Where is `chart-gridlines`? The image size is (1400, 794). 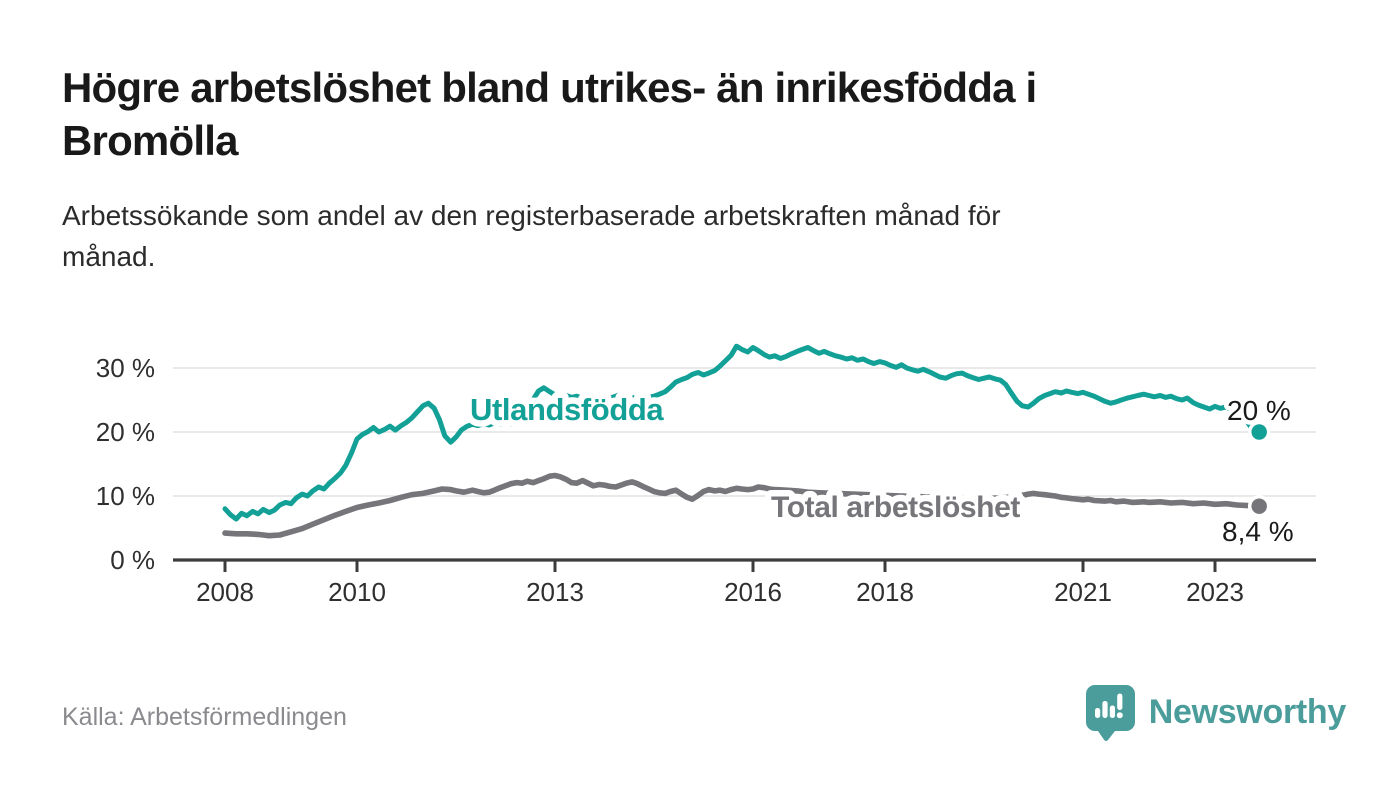 chart-gridlines is located at coordinates (744, 432).